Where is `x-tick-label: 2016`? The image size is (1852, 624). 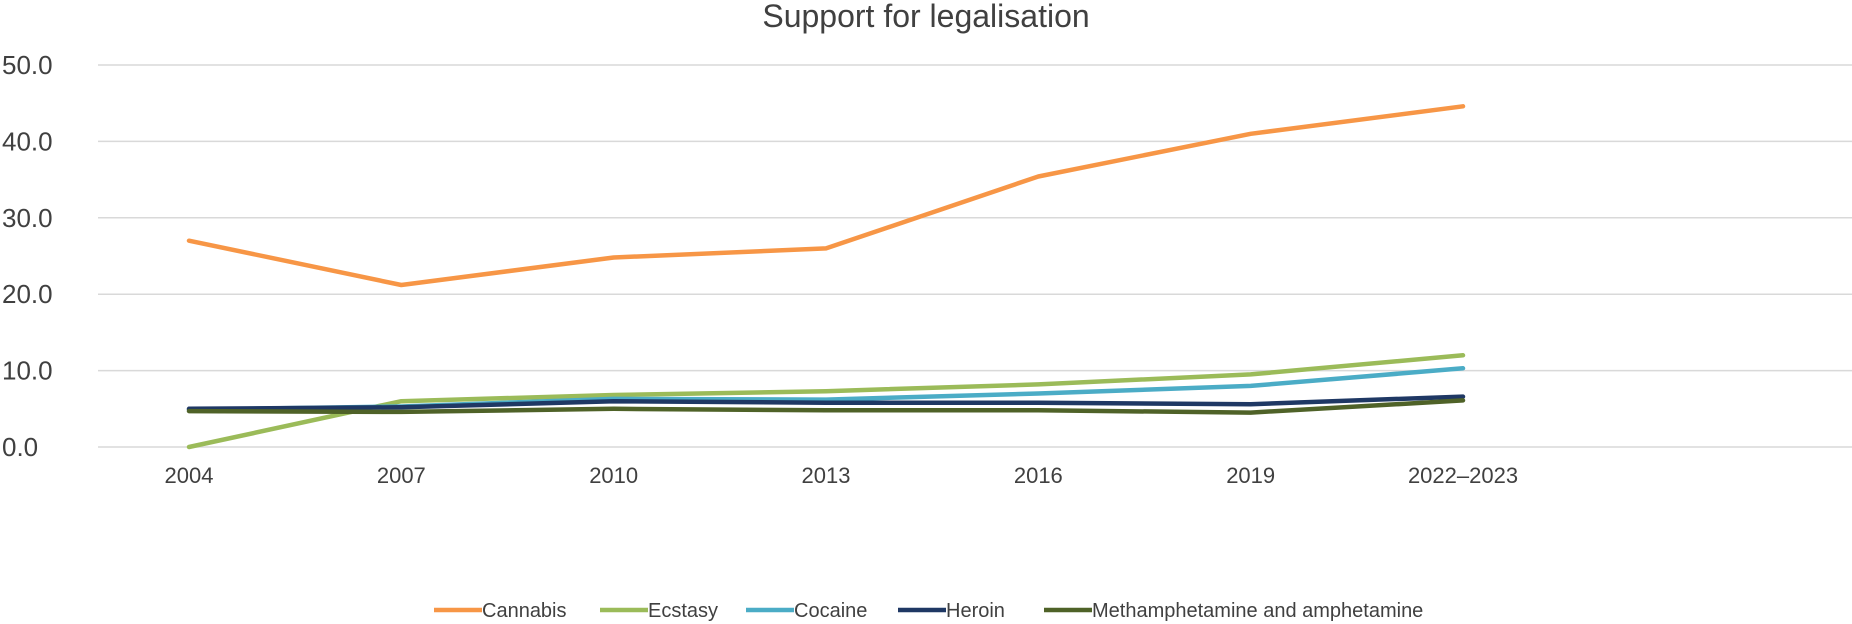 x-tick-label: 2016 is located at coordinates (1038, 475).